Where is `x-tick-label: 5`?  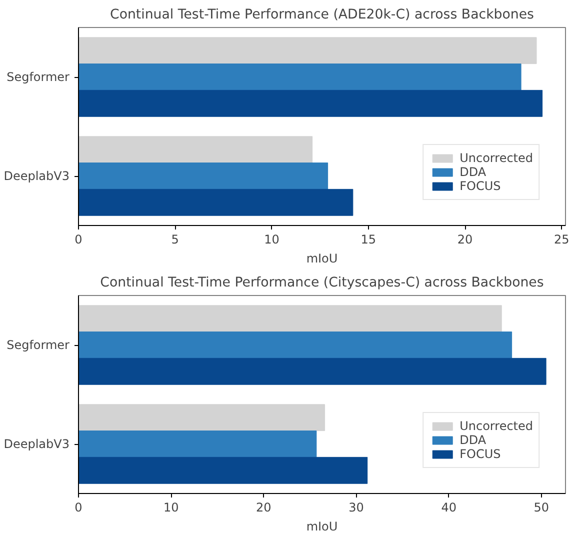
x-tick-label: 5 is located at coordinates (175, 239).